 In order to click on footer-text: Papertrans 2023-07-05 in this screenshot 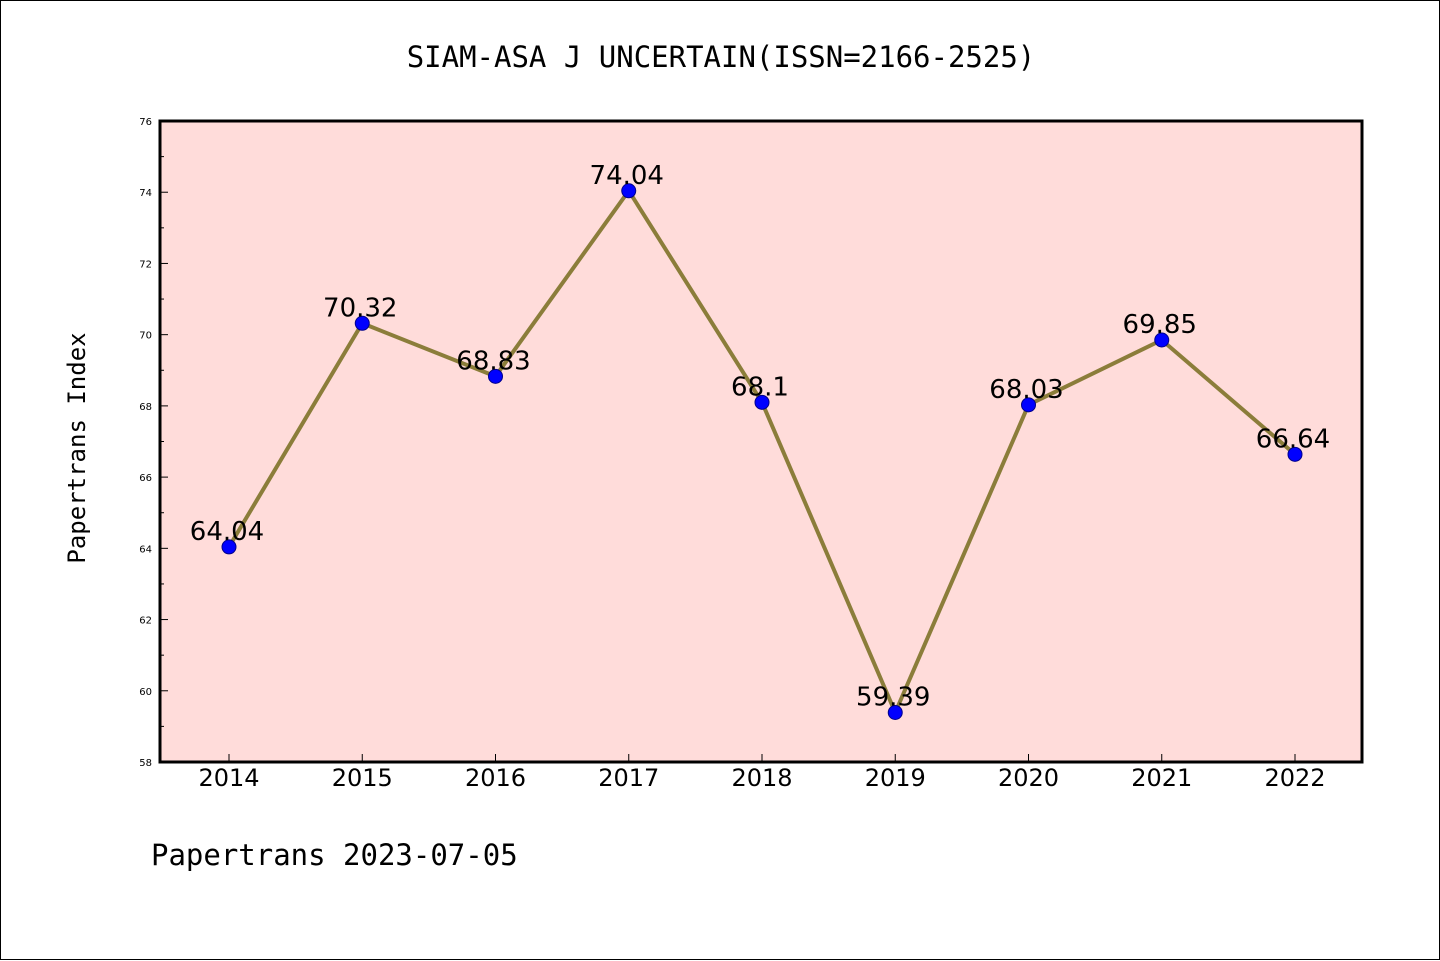, I will do `click(334, 855)`.